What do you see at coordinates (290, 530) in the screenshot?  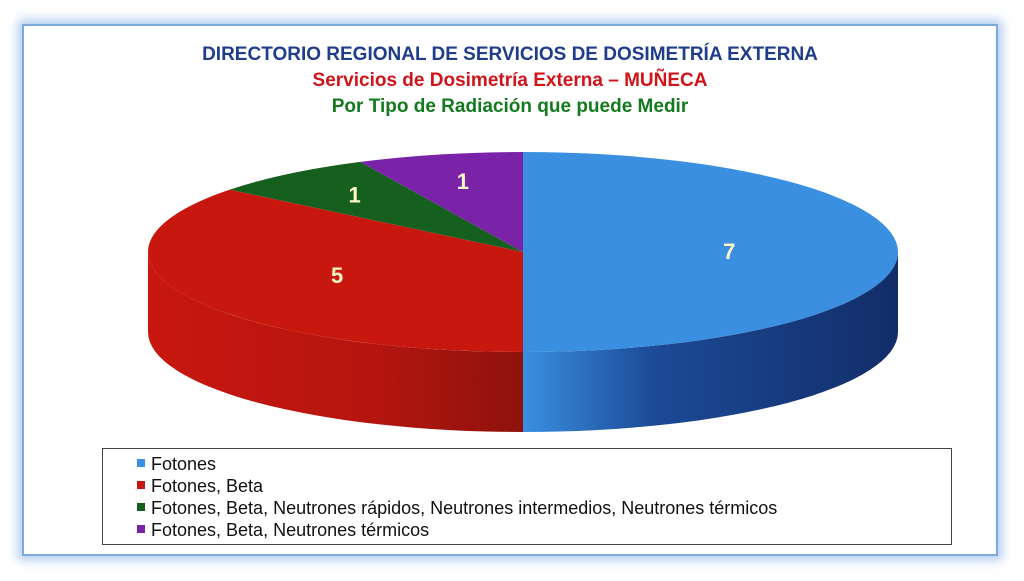 I see `legend-label: Fotones, Beta, Neutrones térmicos` at bounding box center [290, 530].